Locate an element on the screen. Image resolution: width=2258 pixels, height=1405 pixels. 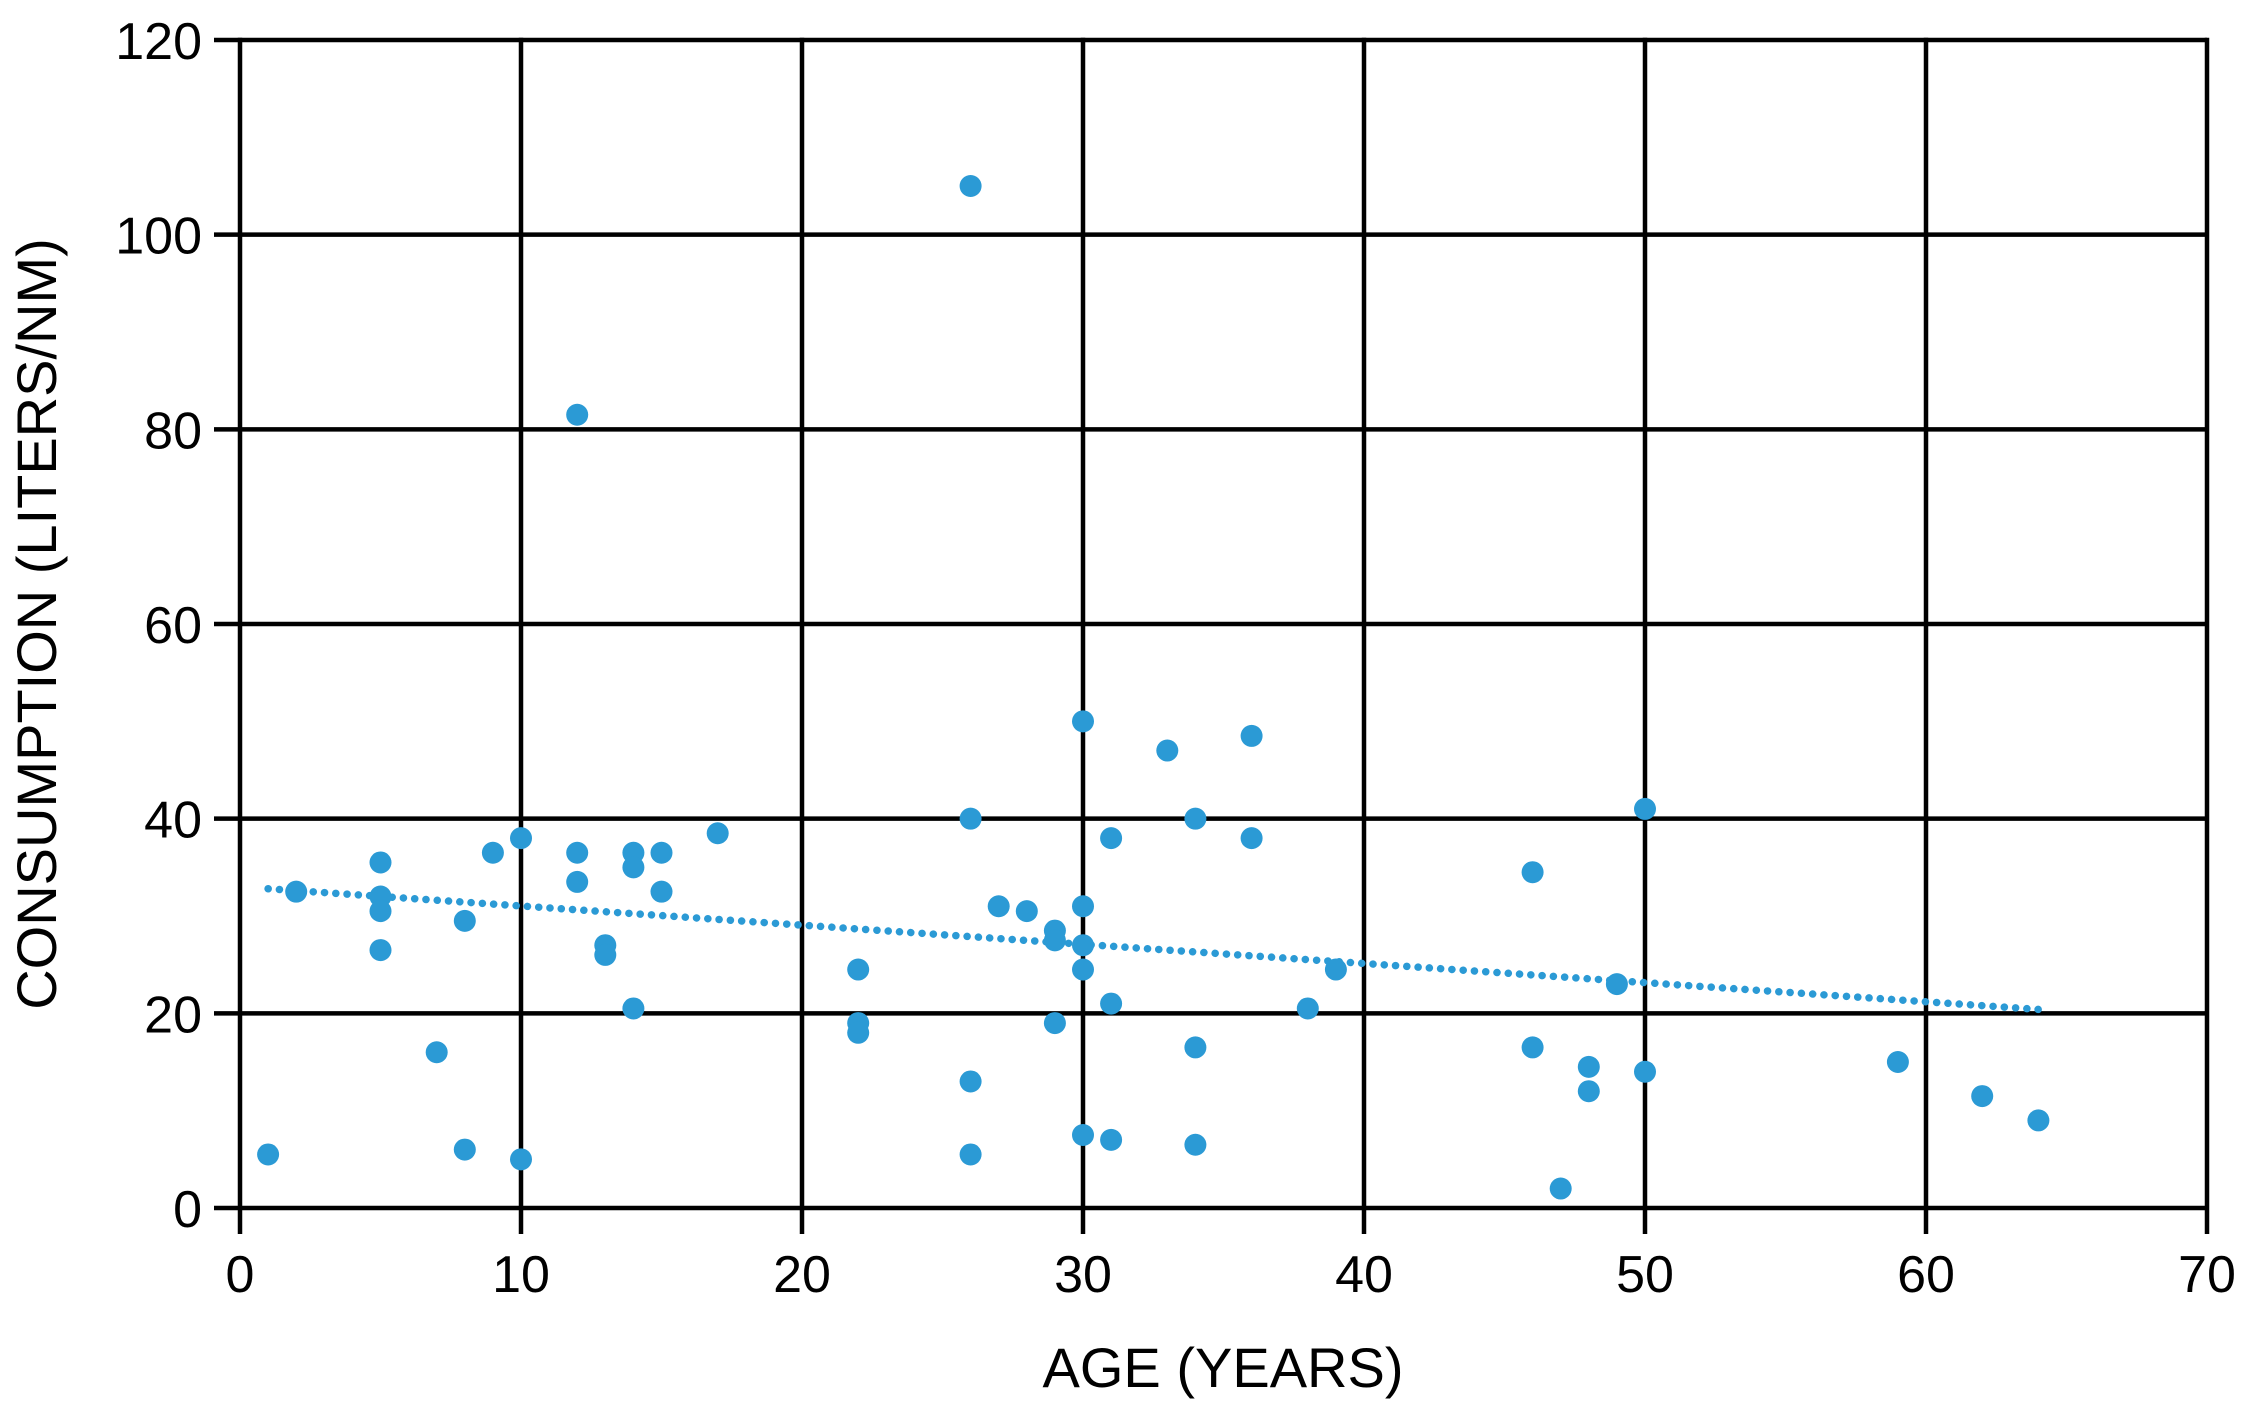
y-tick-label-100: 100 is located at coordinates (158, 237).